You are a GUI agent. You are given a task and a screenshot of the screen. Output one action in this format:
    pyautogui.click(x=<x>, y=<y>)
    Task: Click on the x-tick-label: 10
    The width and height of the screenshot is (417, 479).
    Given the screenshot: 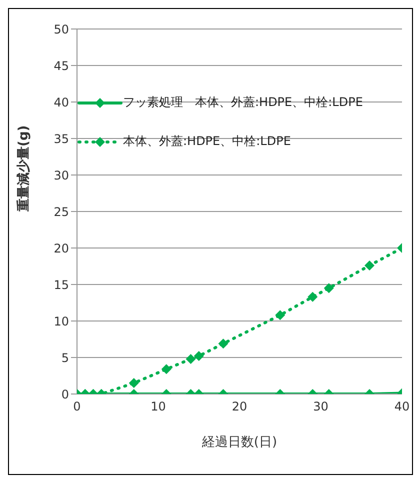 What is the action you would take?
    pyautogui.click(x=158, y=407)
    